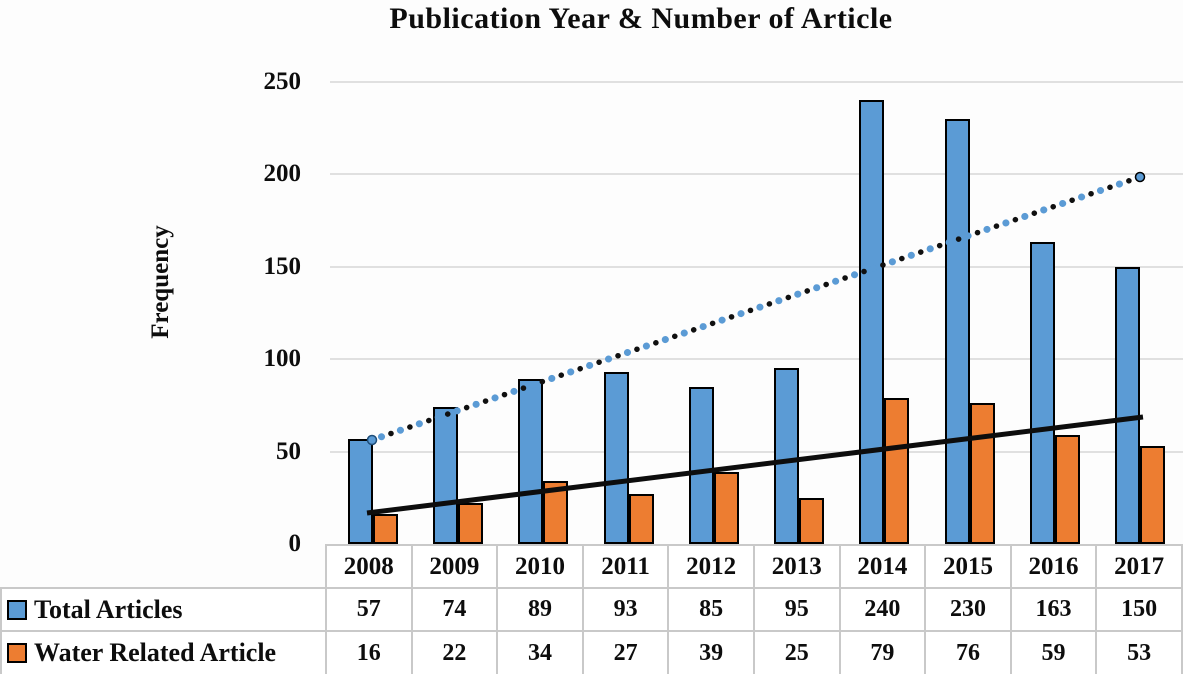 This screenshot has width=1183, height=674. What do you see at coordinates (701, 465) in the screenshot?
I see `total-articles-bar-2012` at bounding box center [701, 465].